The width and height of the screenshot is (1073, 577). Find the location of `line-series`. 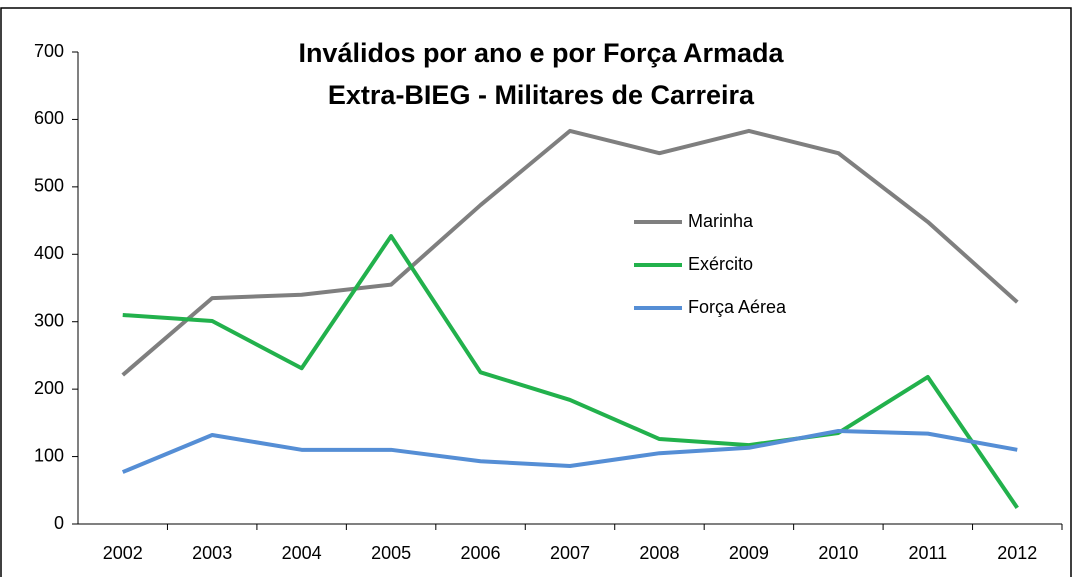

line-series is located at coordinates (569, 451).